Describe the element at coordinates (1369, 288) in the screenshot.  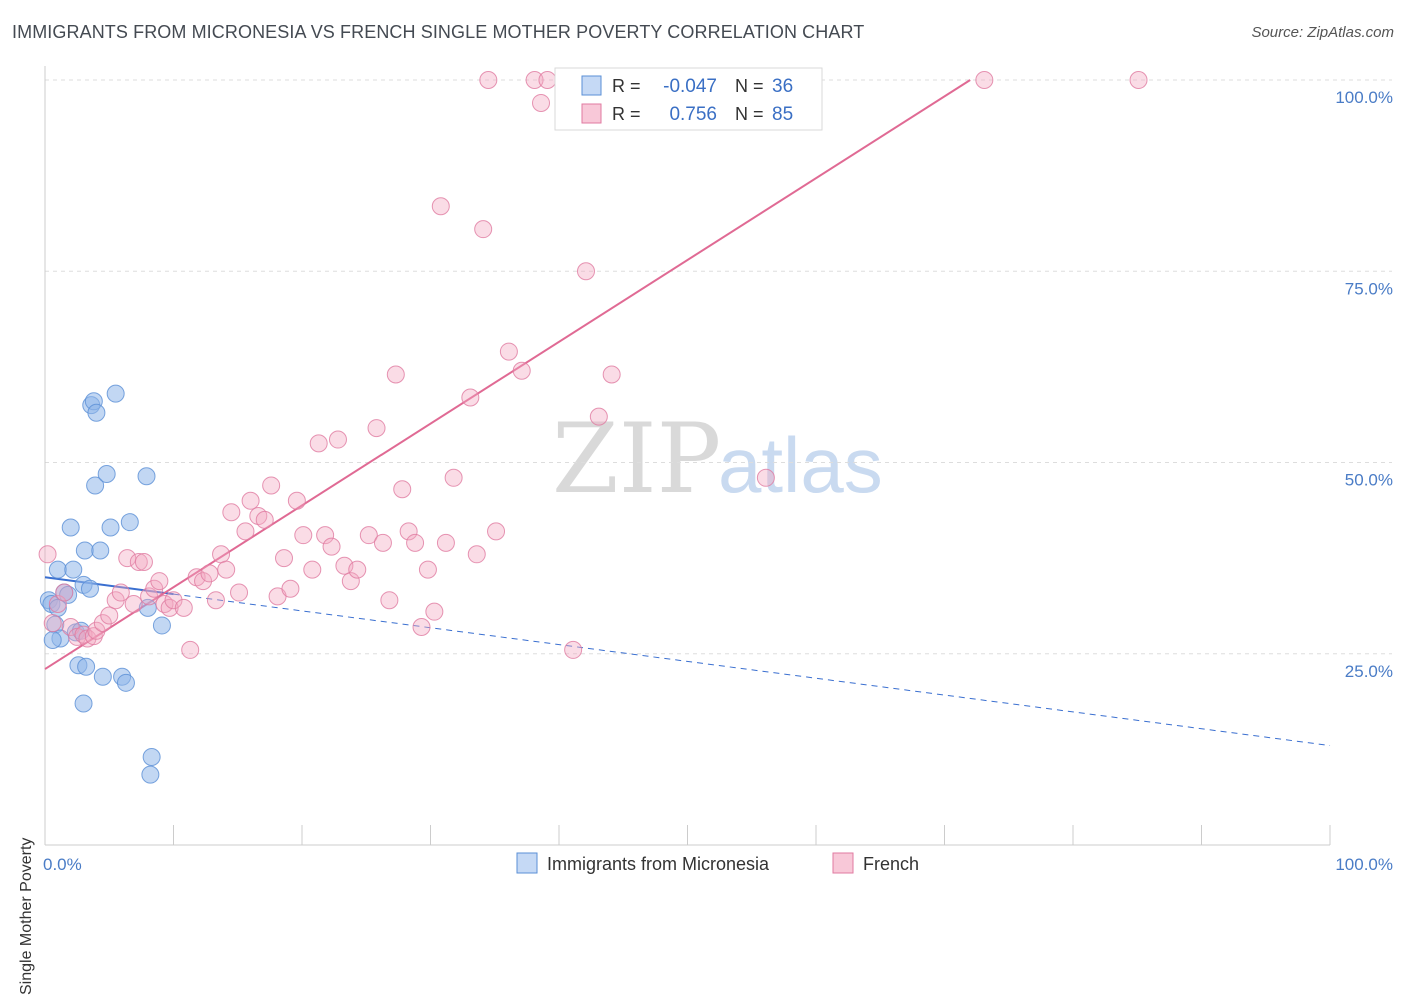
I see `y-tick-label-2: 75.0%` at that location.